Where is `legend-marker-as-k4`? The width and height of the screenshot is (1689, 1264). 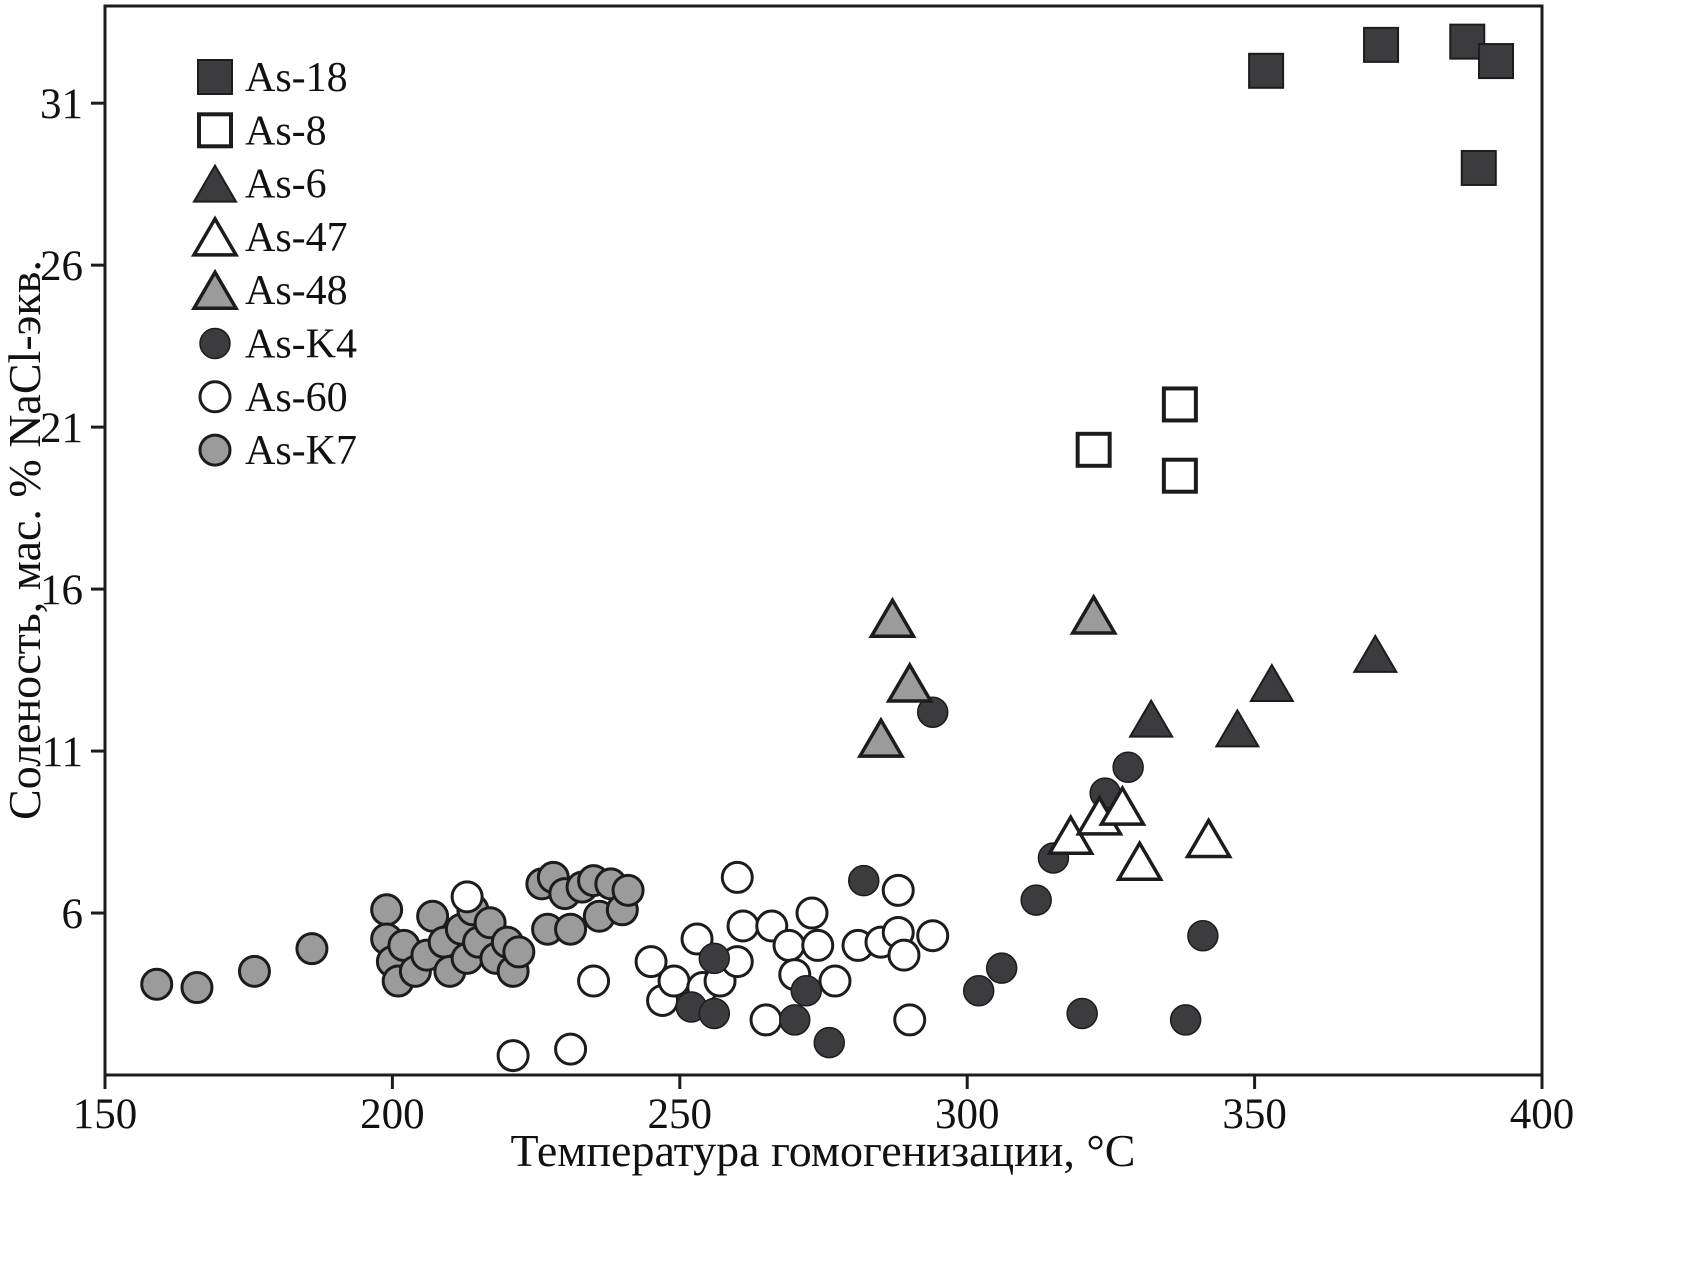 legend-marker-as-k4 is located at coordinates (215, 343).